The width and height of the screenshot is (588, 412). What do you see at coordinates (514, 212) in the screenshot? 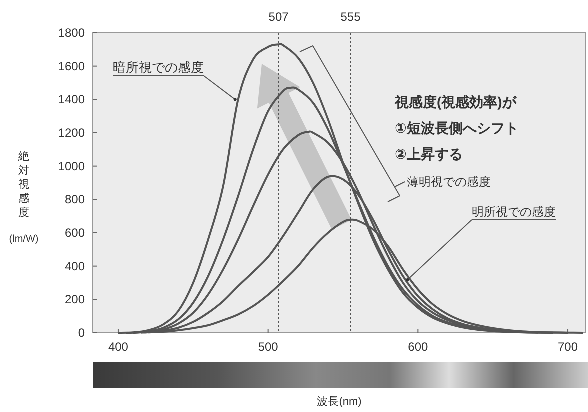
I see `annotation: 明所視での感度` at bounding box center [514, 212].